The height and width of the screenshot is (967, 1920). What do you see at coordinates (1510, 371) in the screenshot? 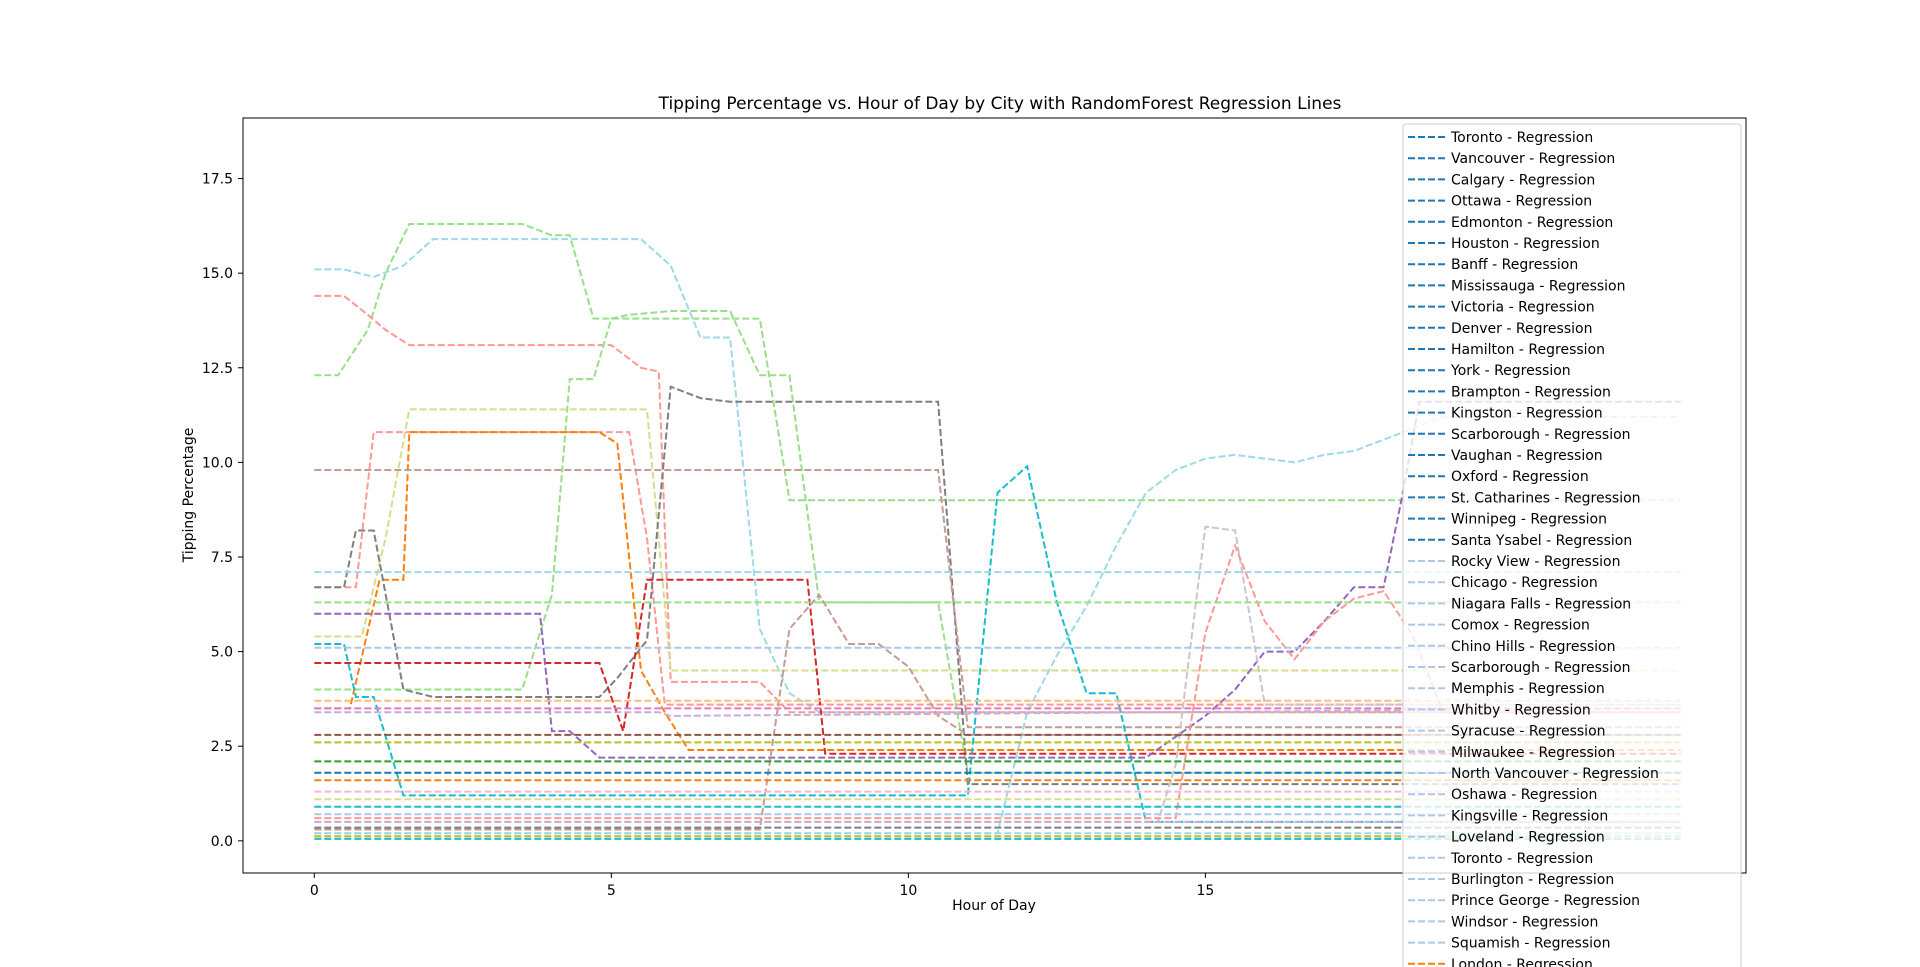
I see `legend-label-11: York - Regression` at bounding box center [1510, 371].